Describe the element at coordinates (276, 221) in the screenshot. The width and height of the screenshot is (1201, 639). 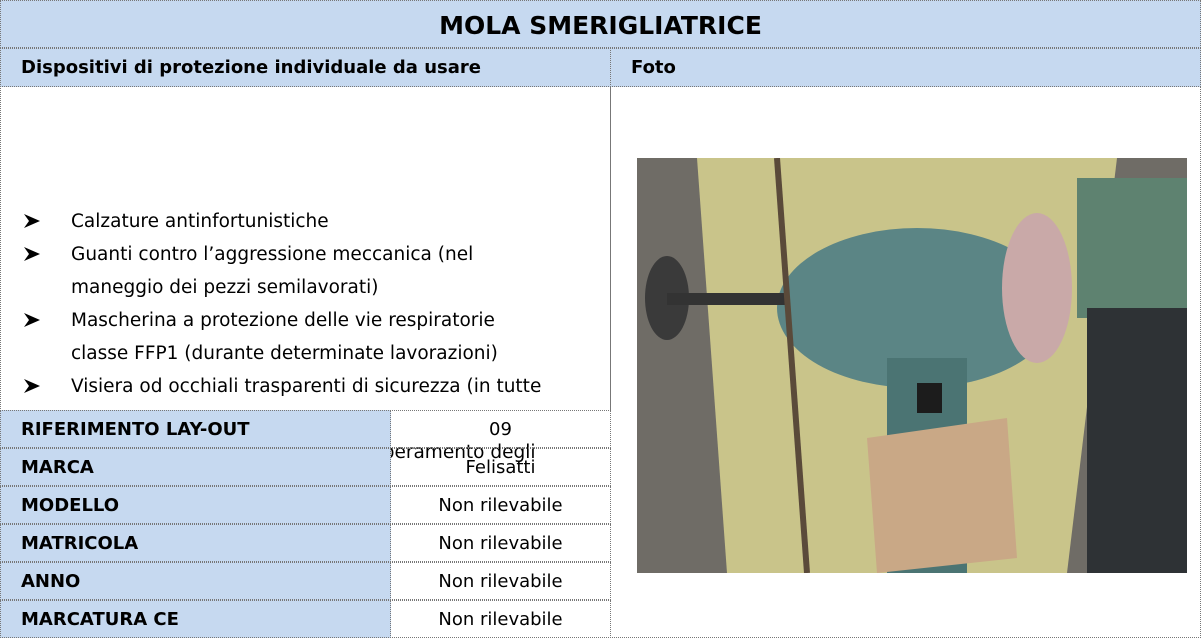
I see `ppe-item: Calzature antinfortunistiche` at that location.